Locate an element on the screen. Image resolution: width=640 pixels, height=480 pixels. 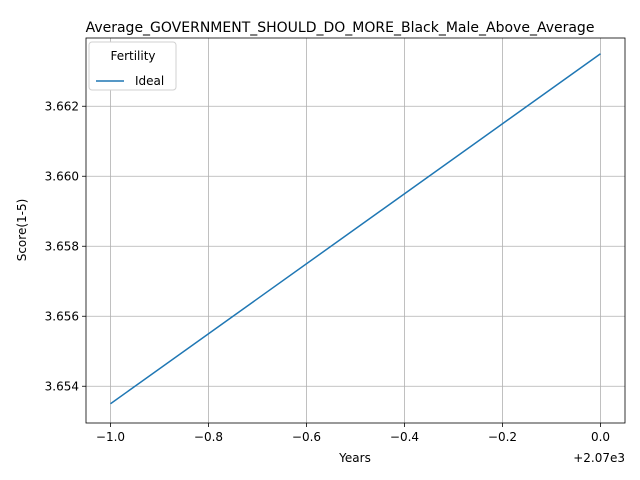
legend: Fertility Ideal is located at coordinates (132, 66).